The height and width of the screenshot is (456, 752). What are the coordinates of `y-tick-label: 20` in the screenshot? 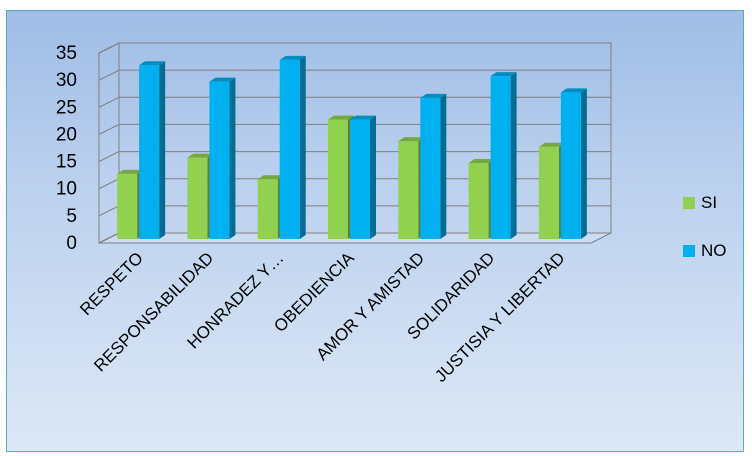 It's located at (66, 134).